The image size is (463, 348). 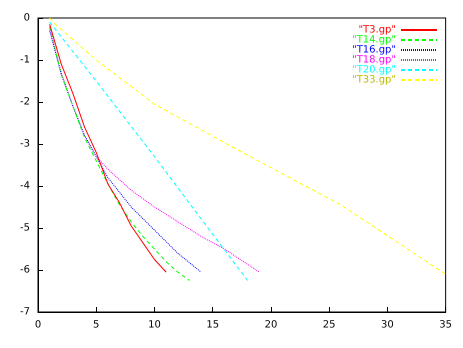 What do you see at coordinates (374, 70) in the screenshot?
I see `legend-label: "T20.gp"` at bounding box center [374, 70].